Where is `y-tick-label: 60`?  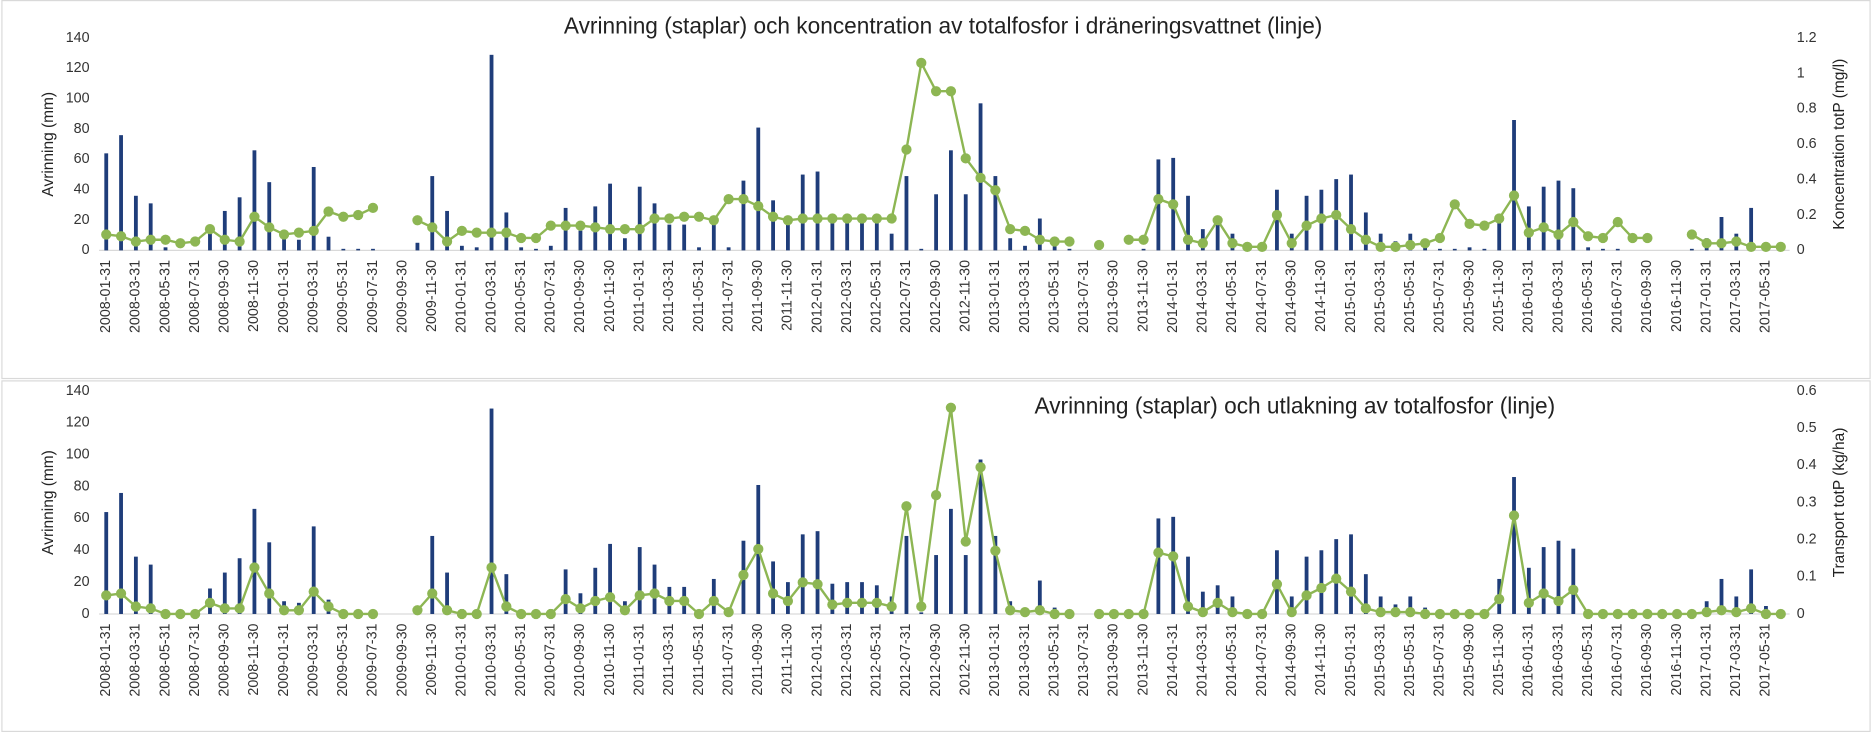 y-tick-label: 60 is located at coordinates (82, 518).